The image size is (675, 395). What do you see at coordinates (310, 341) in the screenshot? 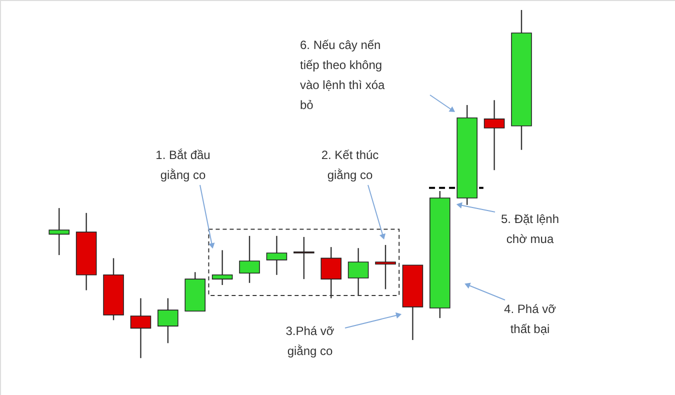
I see `annotation: 3.Phá vỡ giằng co` at bounding box center [310, 341].